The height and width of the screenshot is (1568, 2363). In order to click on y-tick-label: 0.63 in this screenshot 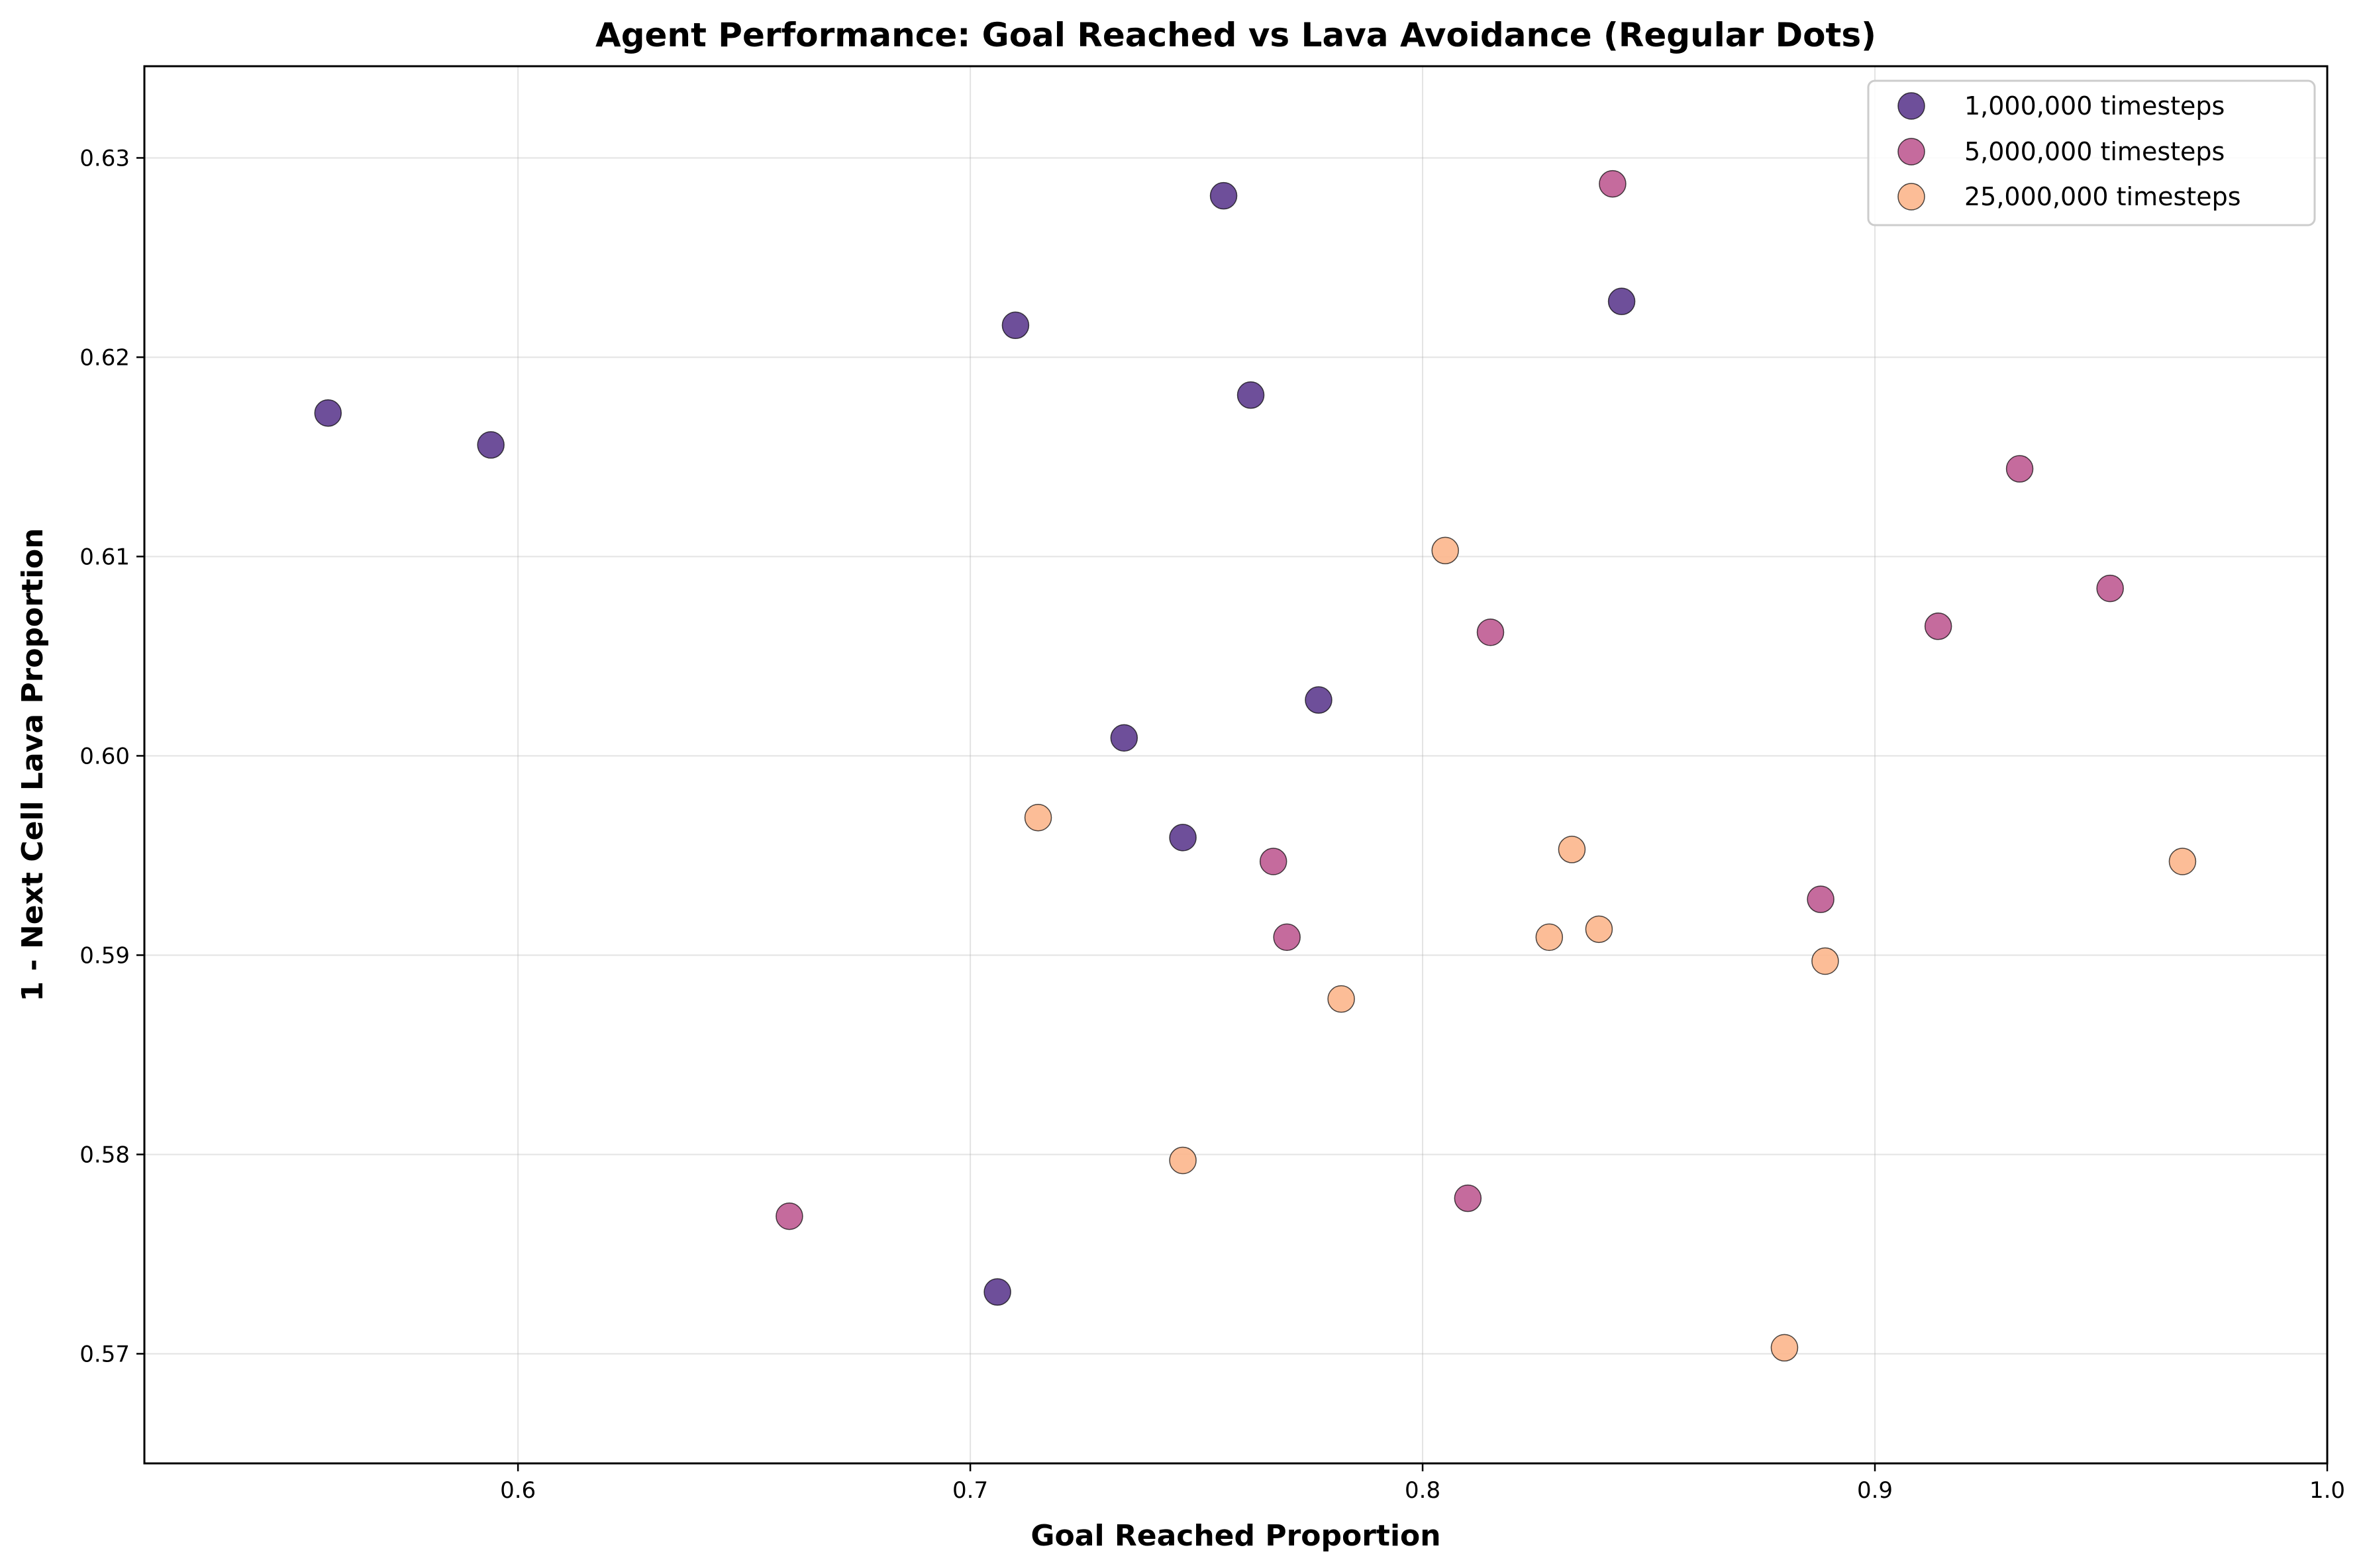, I will do `click(104, 158)`.